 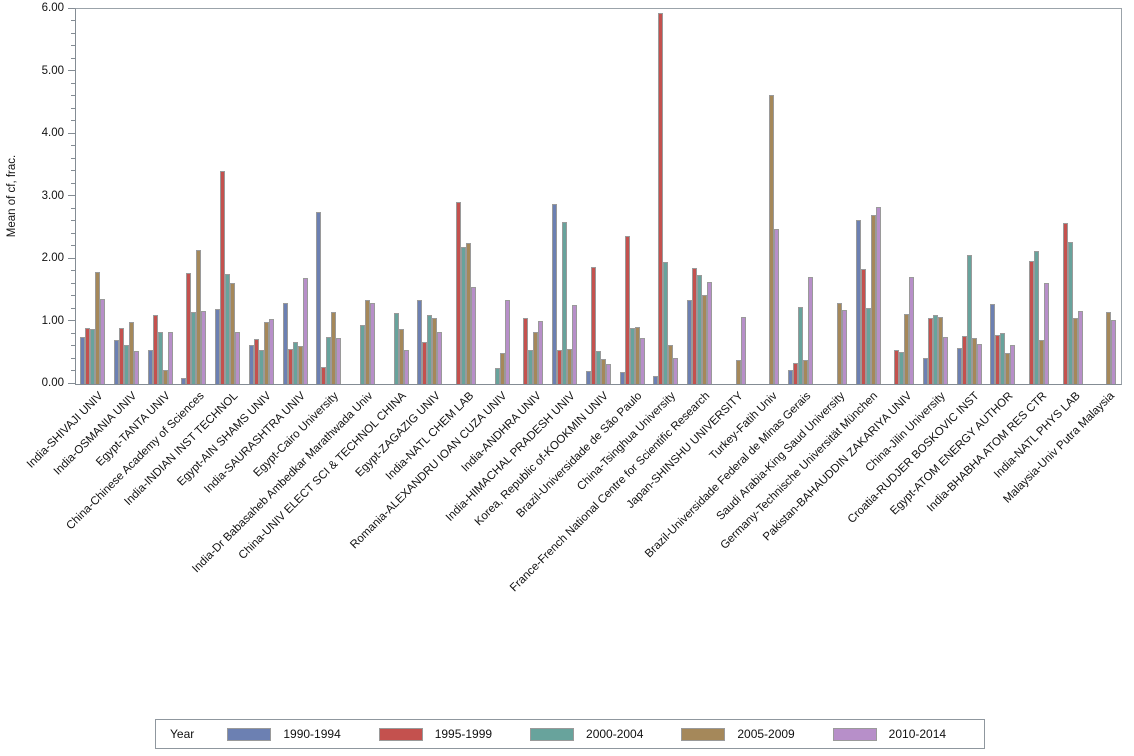 I want to click on x-axis-label: Germany-Technische Universität München, so click(x=799, y=471).